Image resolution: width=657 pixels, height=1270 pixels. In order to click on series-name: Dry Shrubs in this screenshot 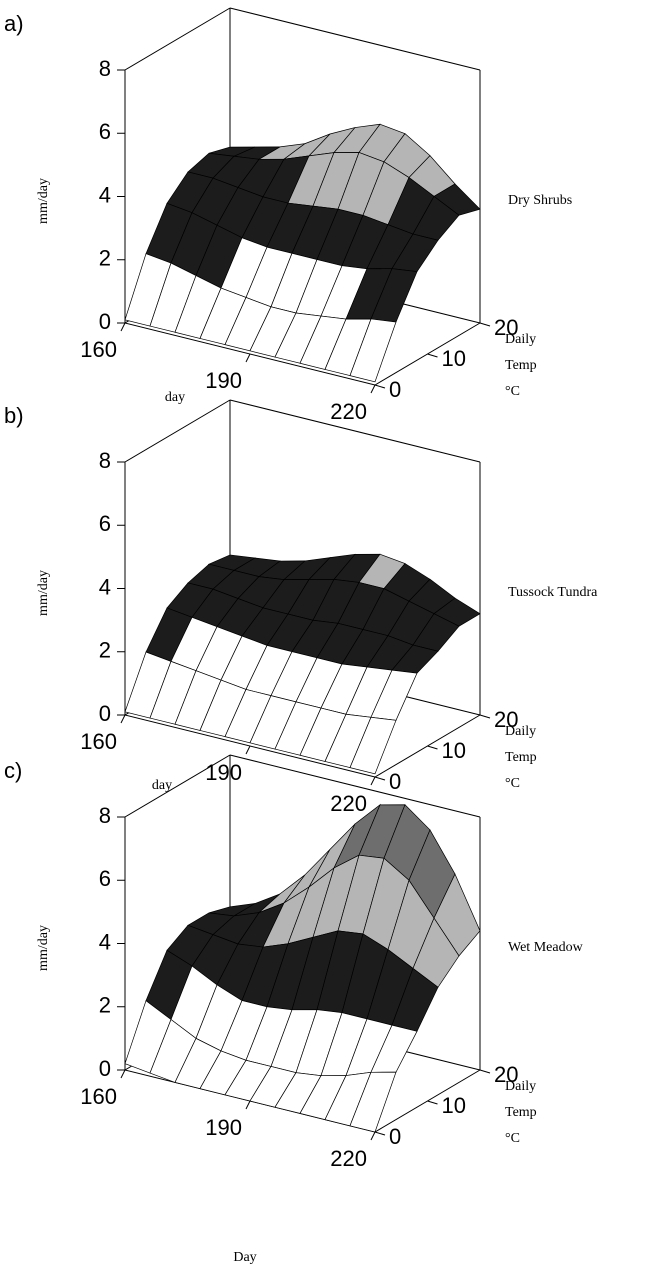, I will do `click(540, 200)`.